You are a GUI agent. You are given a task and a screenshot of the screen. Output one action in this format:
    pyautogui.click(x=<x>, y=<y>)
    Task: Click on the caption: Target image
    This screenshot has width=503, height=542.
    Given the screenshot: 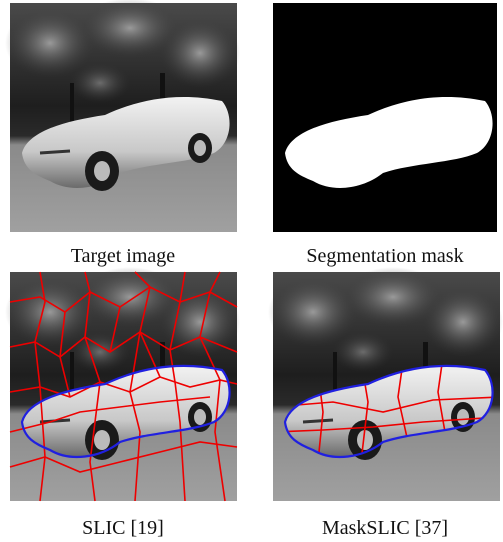 What is the action you would take?
    pyautogui.click(x=123, y=256)
    